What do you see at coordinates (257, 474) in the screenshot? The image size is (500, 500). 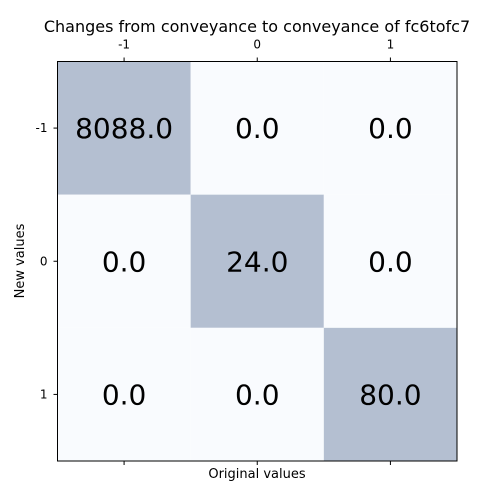 I see `x-axis-label: Original values` at bounding box center [257, 474].